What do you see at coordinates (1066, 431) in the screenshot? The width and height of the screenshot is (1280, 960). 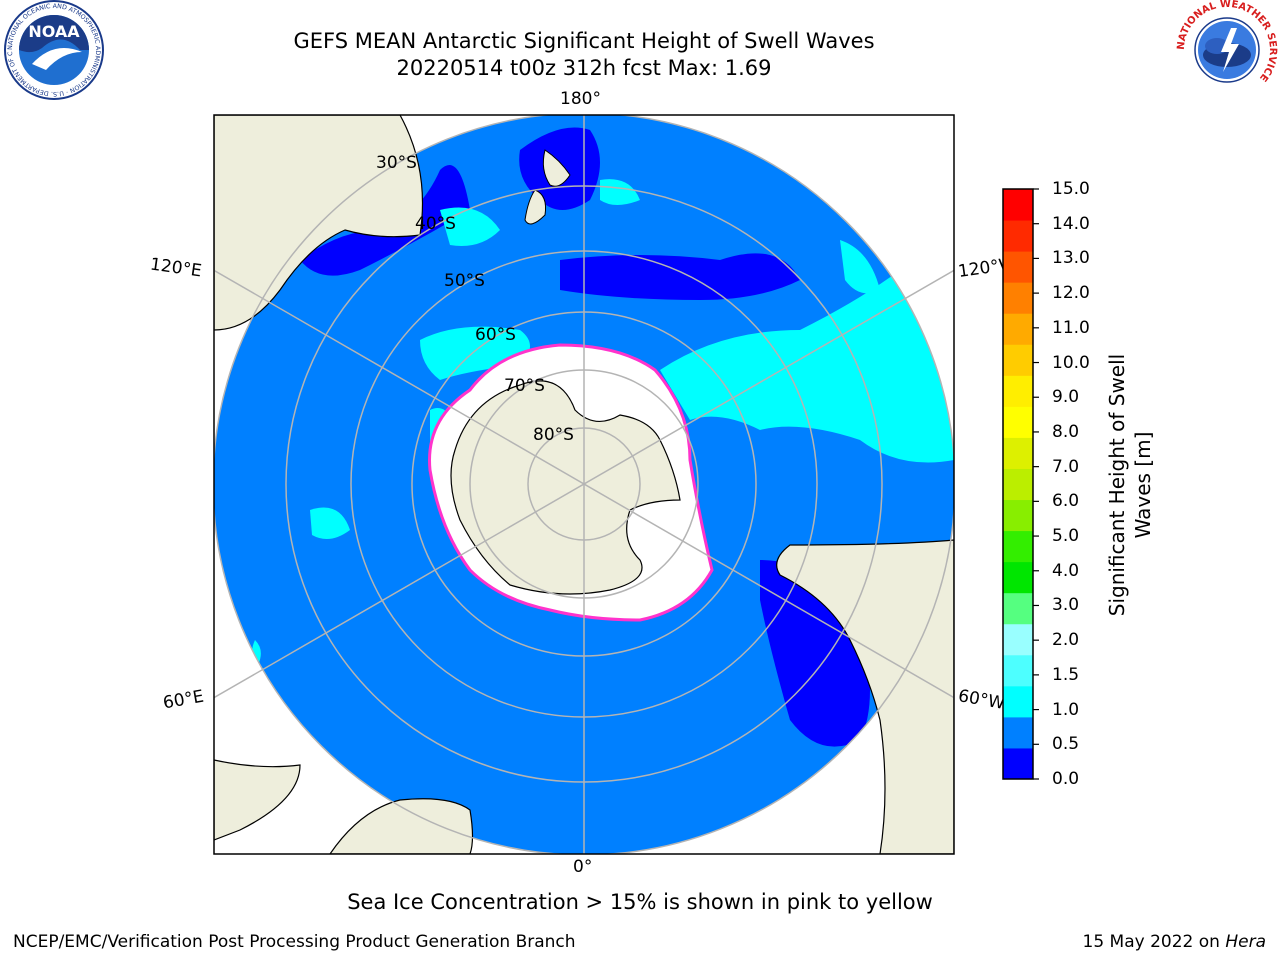 I see `colorbar-tick-label: 8.0` at bounding box center [1066, 431].